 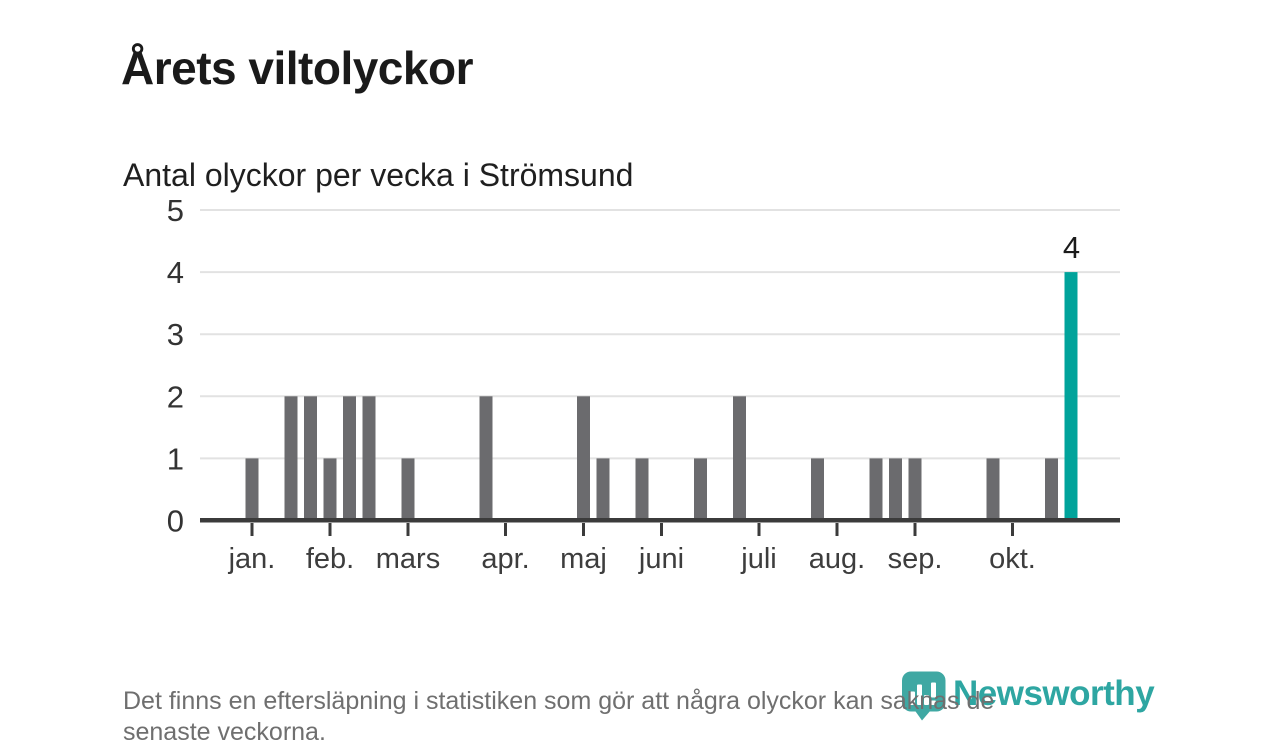 What do you see at coordinates (297, 67) in the screenshot?
I see `page-title: Årets viltolyckor` at bounding box center [297, 67].